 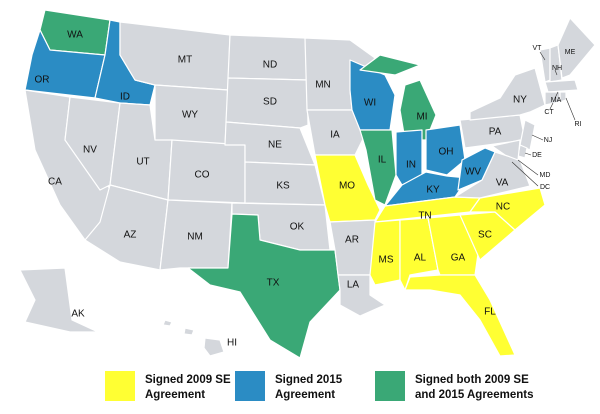 I want to click on state-label: NM, so click(x=195, y=237).